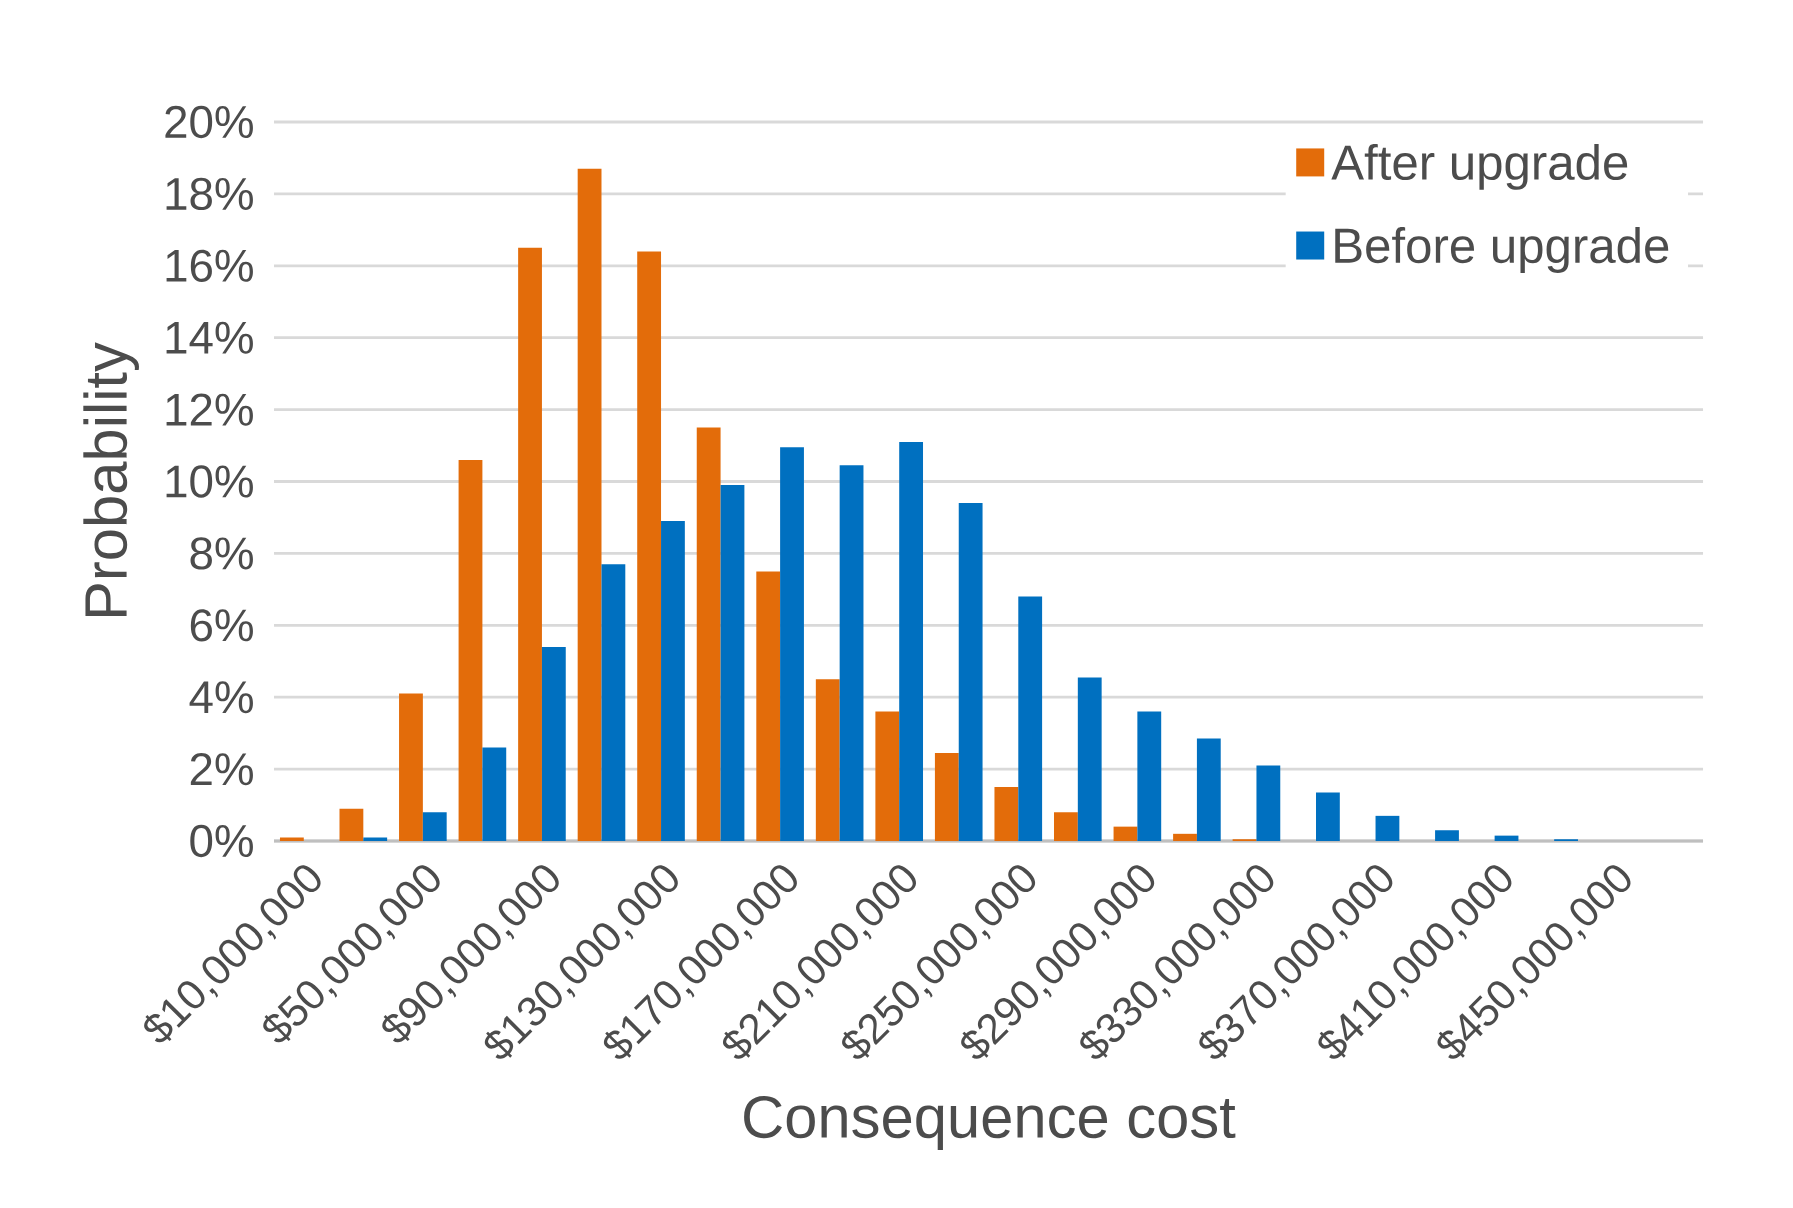 This screenshot has width=1793, height=1208. What do you see at coordinates (221, 697) in the screenshot?
I see `y-tick-label: 4%` at bounding box center [221, 697].